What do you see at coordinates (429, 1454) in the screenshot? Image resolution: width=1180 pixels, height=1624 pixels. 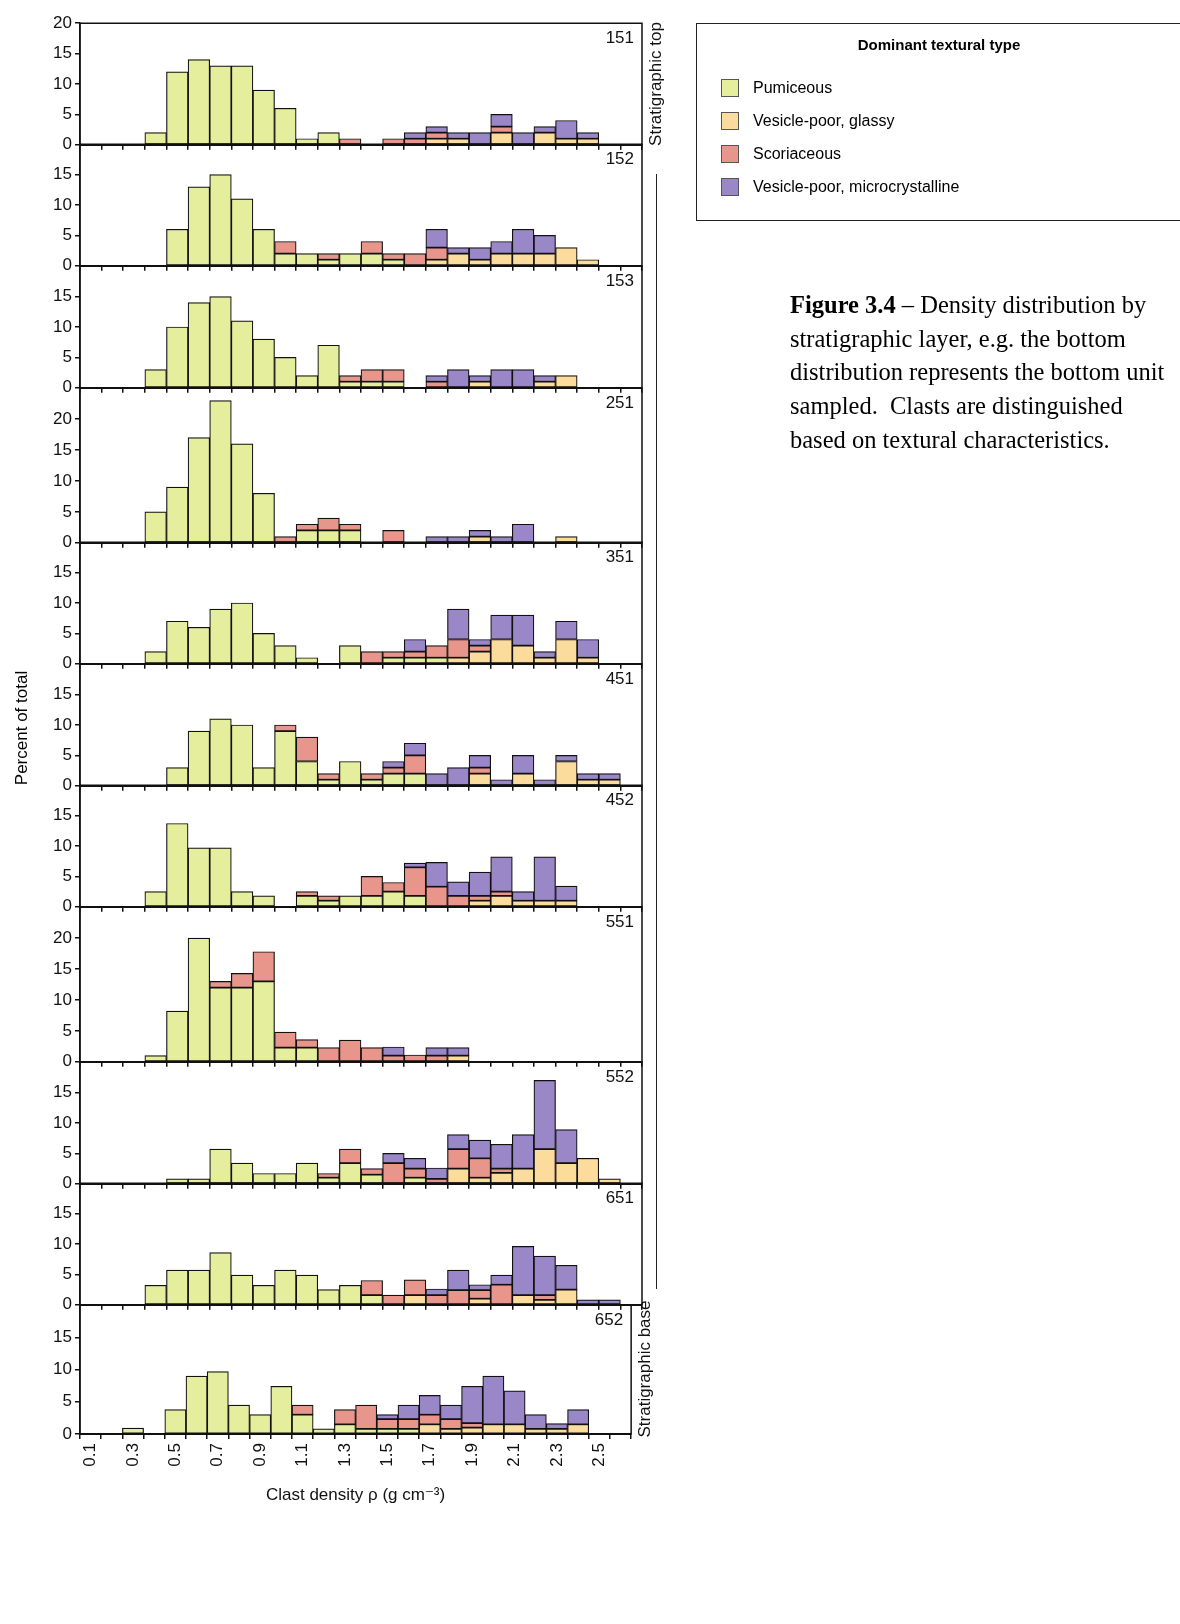 I see `x-tick-label: 1.7` at bounding box center [429, 1454].